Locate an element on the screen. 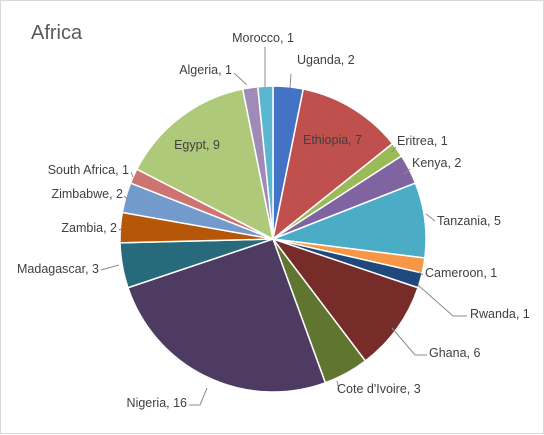 This screenshot has width=544, height=435. data-label-algeria: Algeria, 1 is located at coordinates (205, 70).